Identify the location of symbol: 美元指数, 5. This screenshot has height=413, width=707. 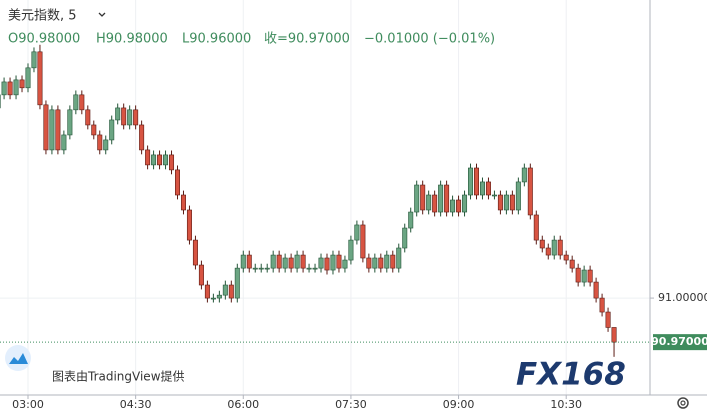
(42, 16).